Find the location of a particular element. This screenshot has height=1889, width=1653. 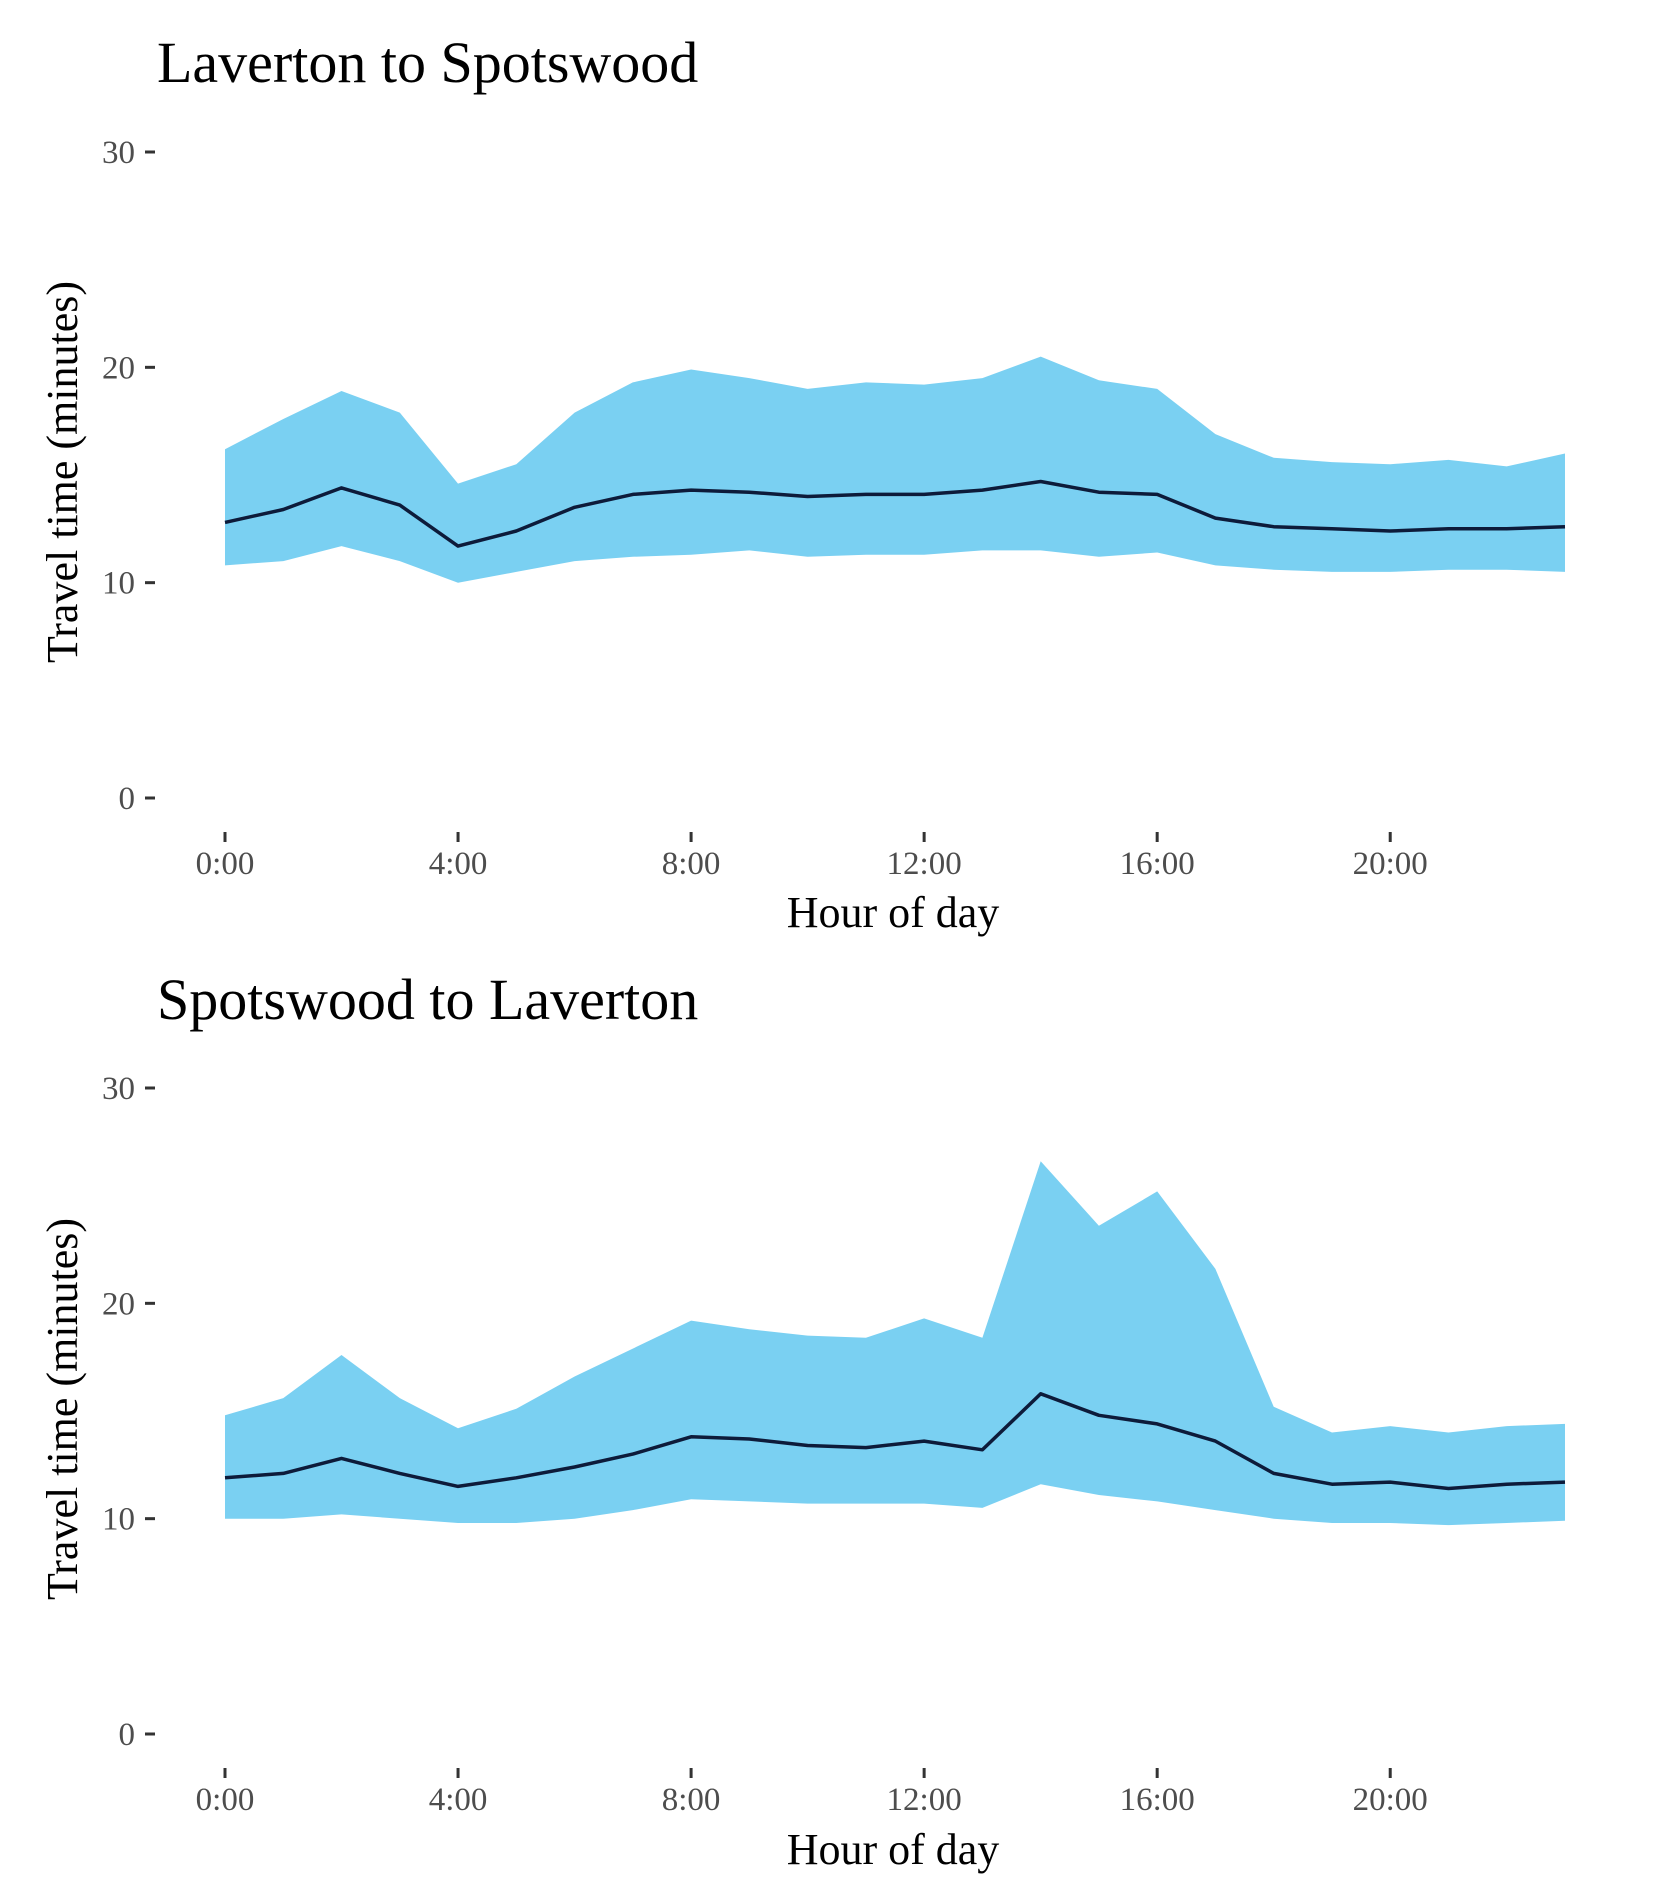

range-band is located at coordinates (895, 469).